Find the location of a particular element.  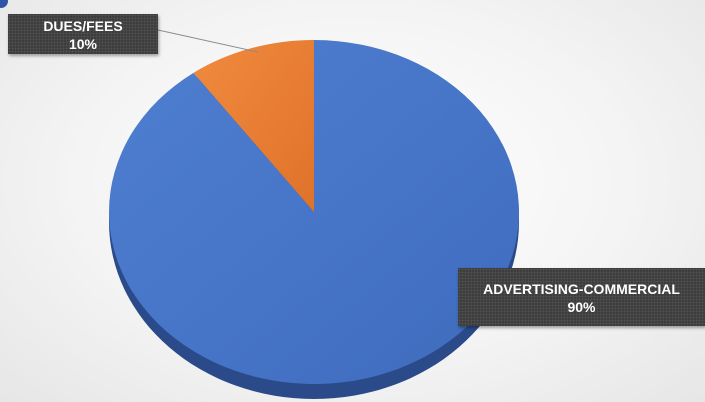

corner-marker is located at coordinates (4, 4).